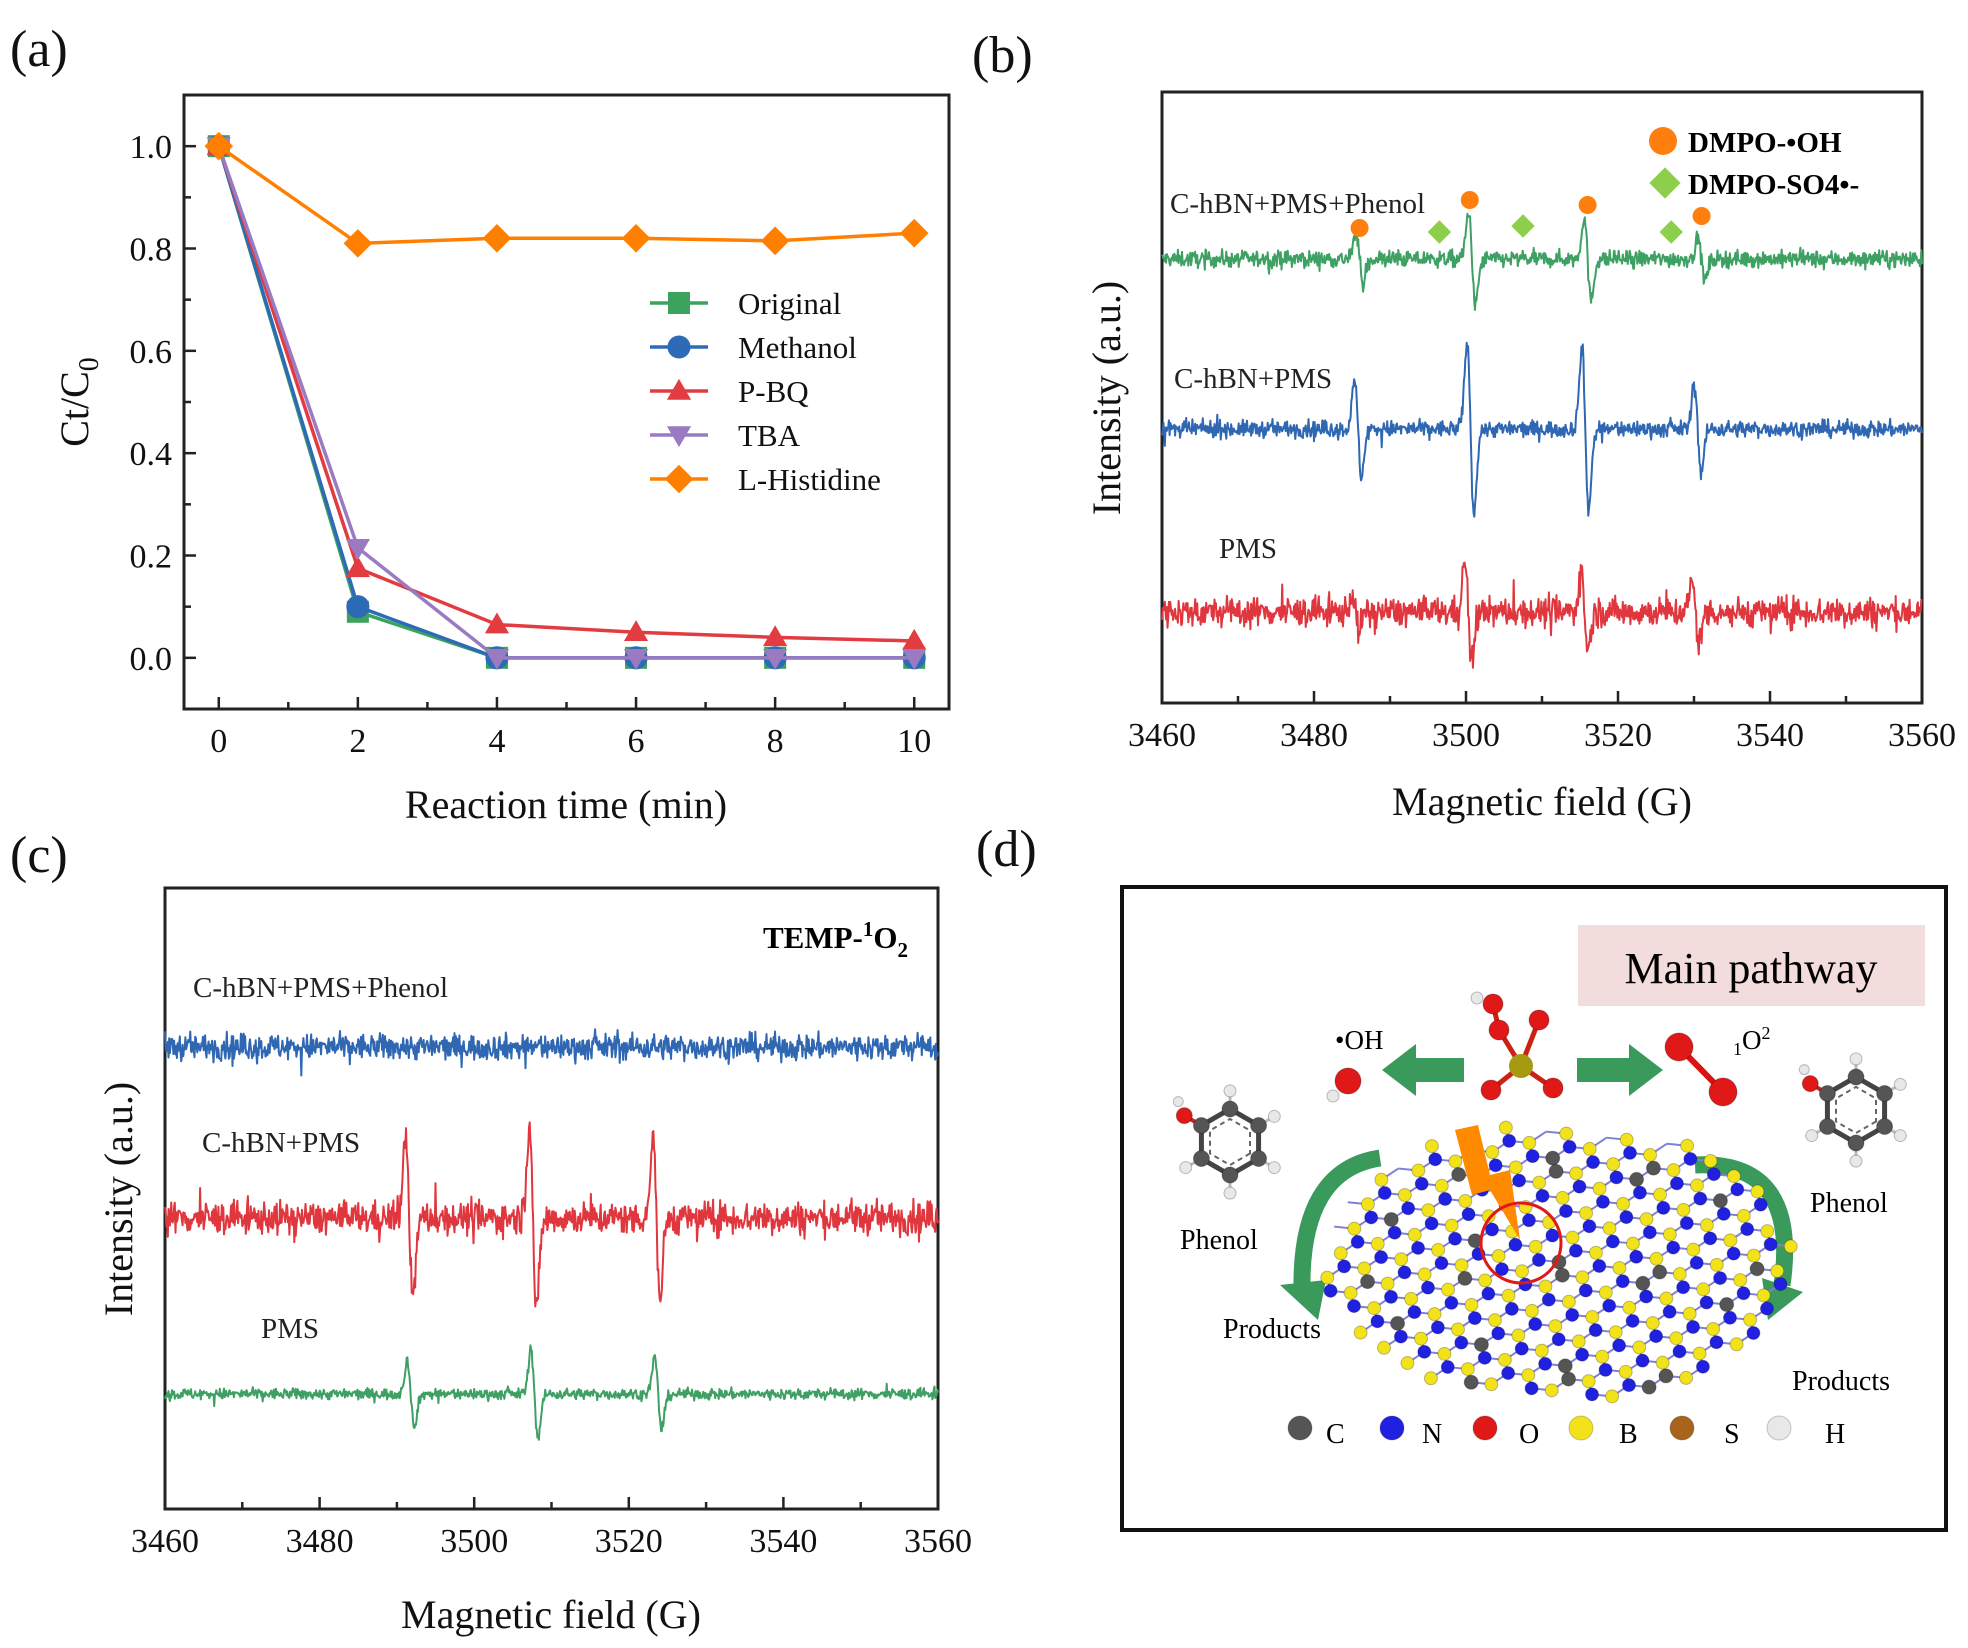  Describe the element at coordinates (1499, 1030) in the screenshot. I see `atom-O` at that location.